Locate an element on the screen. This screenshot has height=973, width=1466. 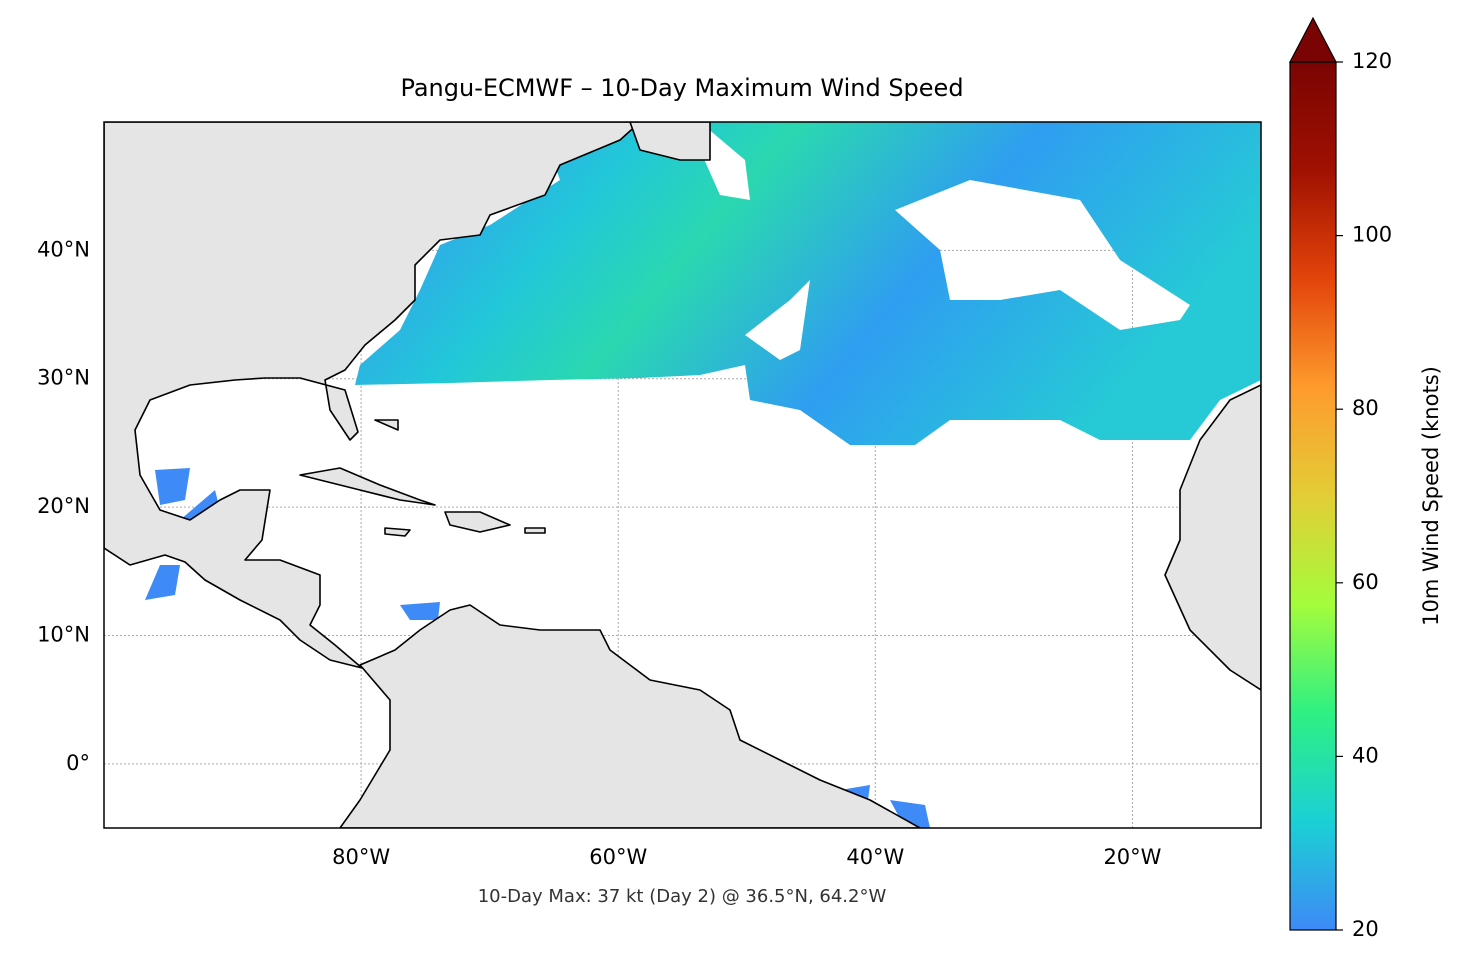
x-tick-label: 60°W is located at coordinates (618, 857).